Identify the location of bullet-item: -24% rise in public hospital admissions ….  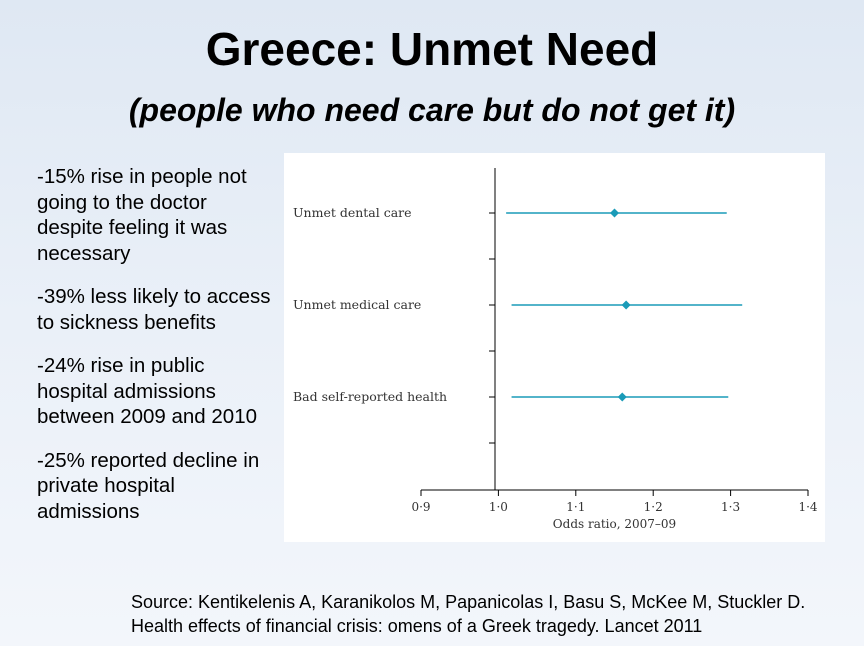
(147, 391).